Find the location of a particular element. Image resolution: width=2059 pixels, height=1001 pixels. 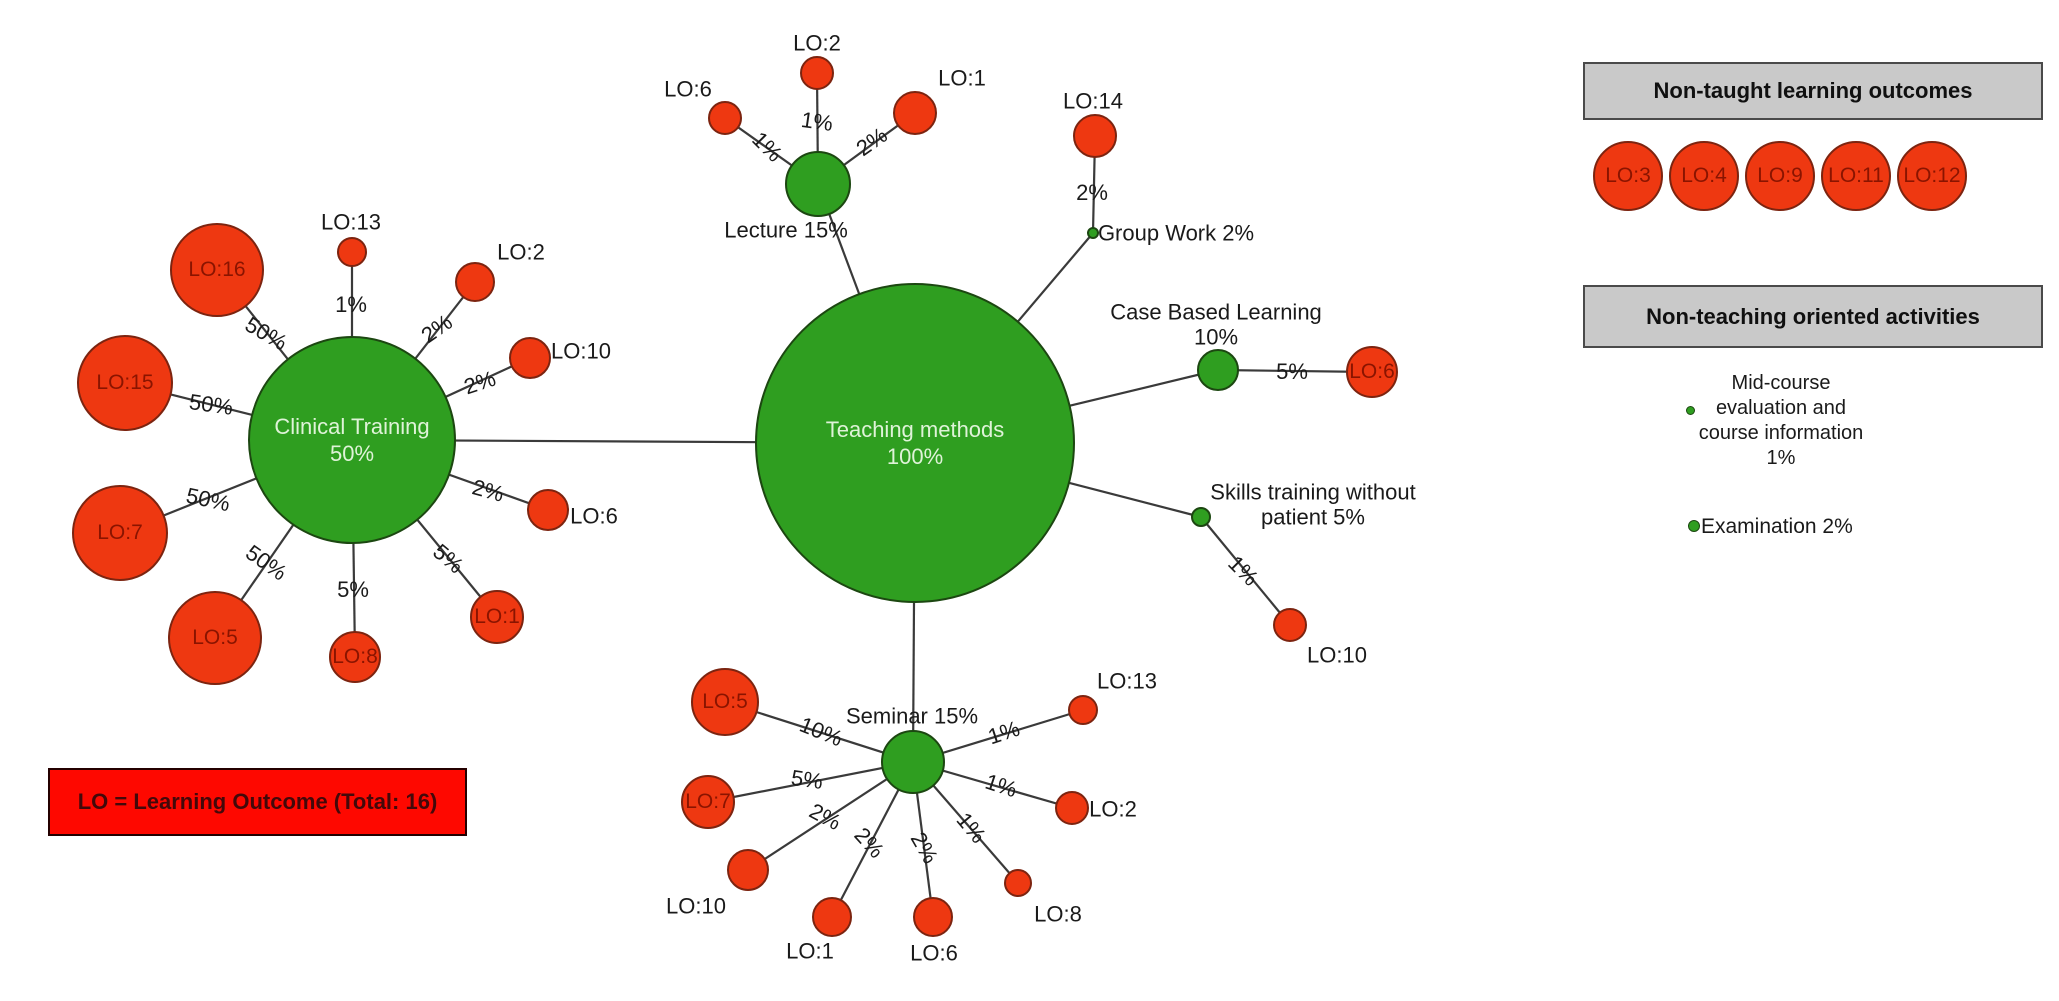

node-lo13_cl is located at coordinates (352, 252).